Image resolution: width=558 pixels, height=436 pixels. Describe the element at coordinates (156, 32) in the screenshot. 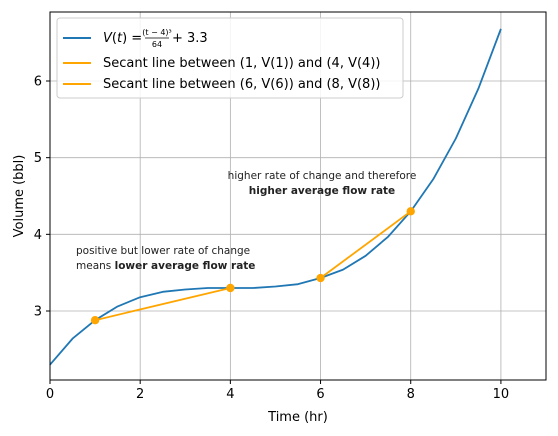

I see `legend-curve-numerator: (t − 4)³` at that location.